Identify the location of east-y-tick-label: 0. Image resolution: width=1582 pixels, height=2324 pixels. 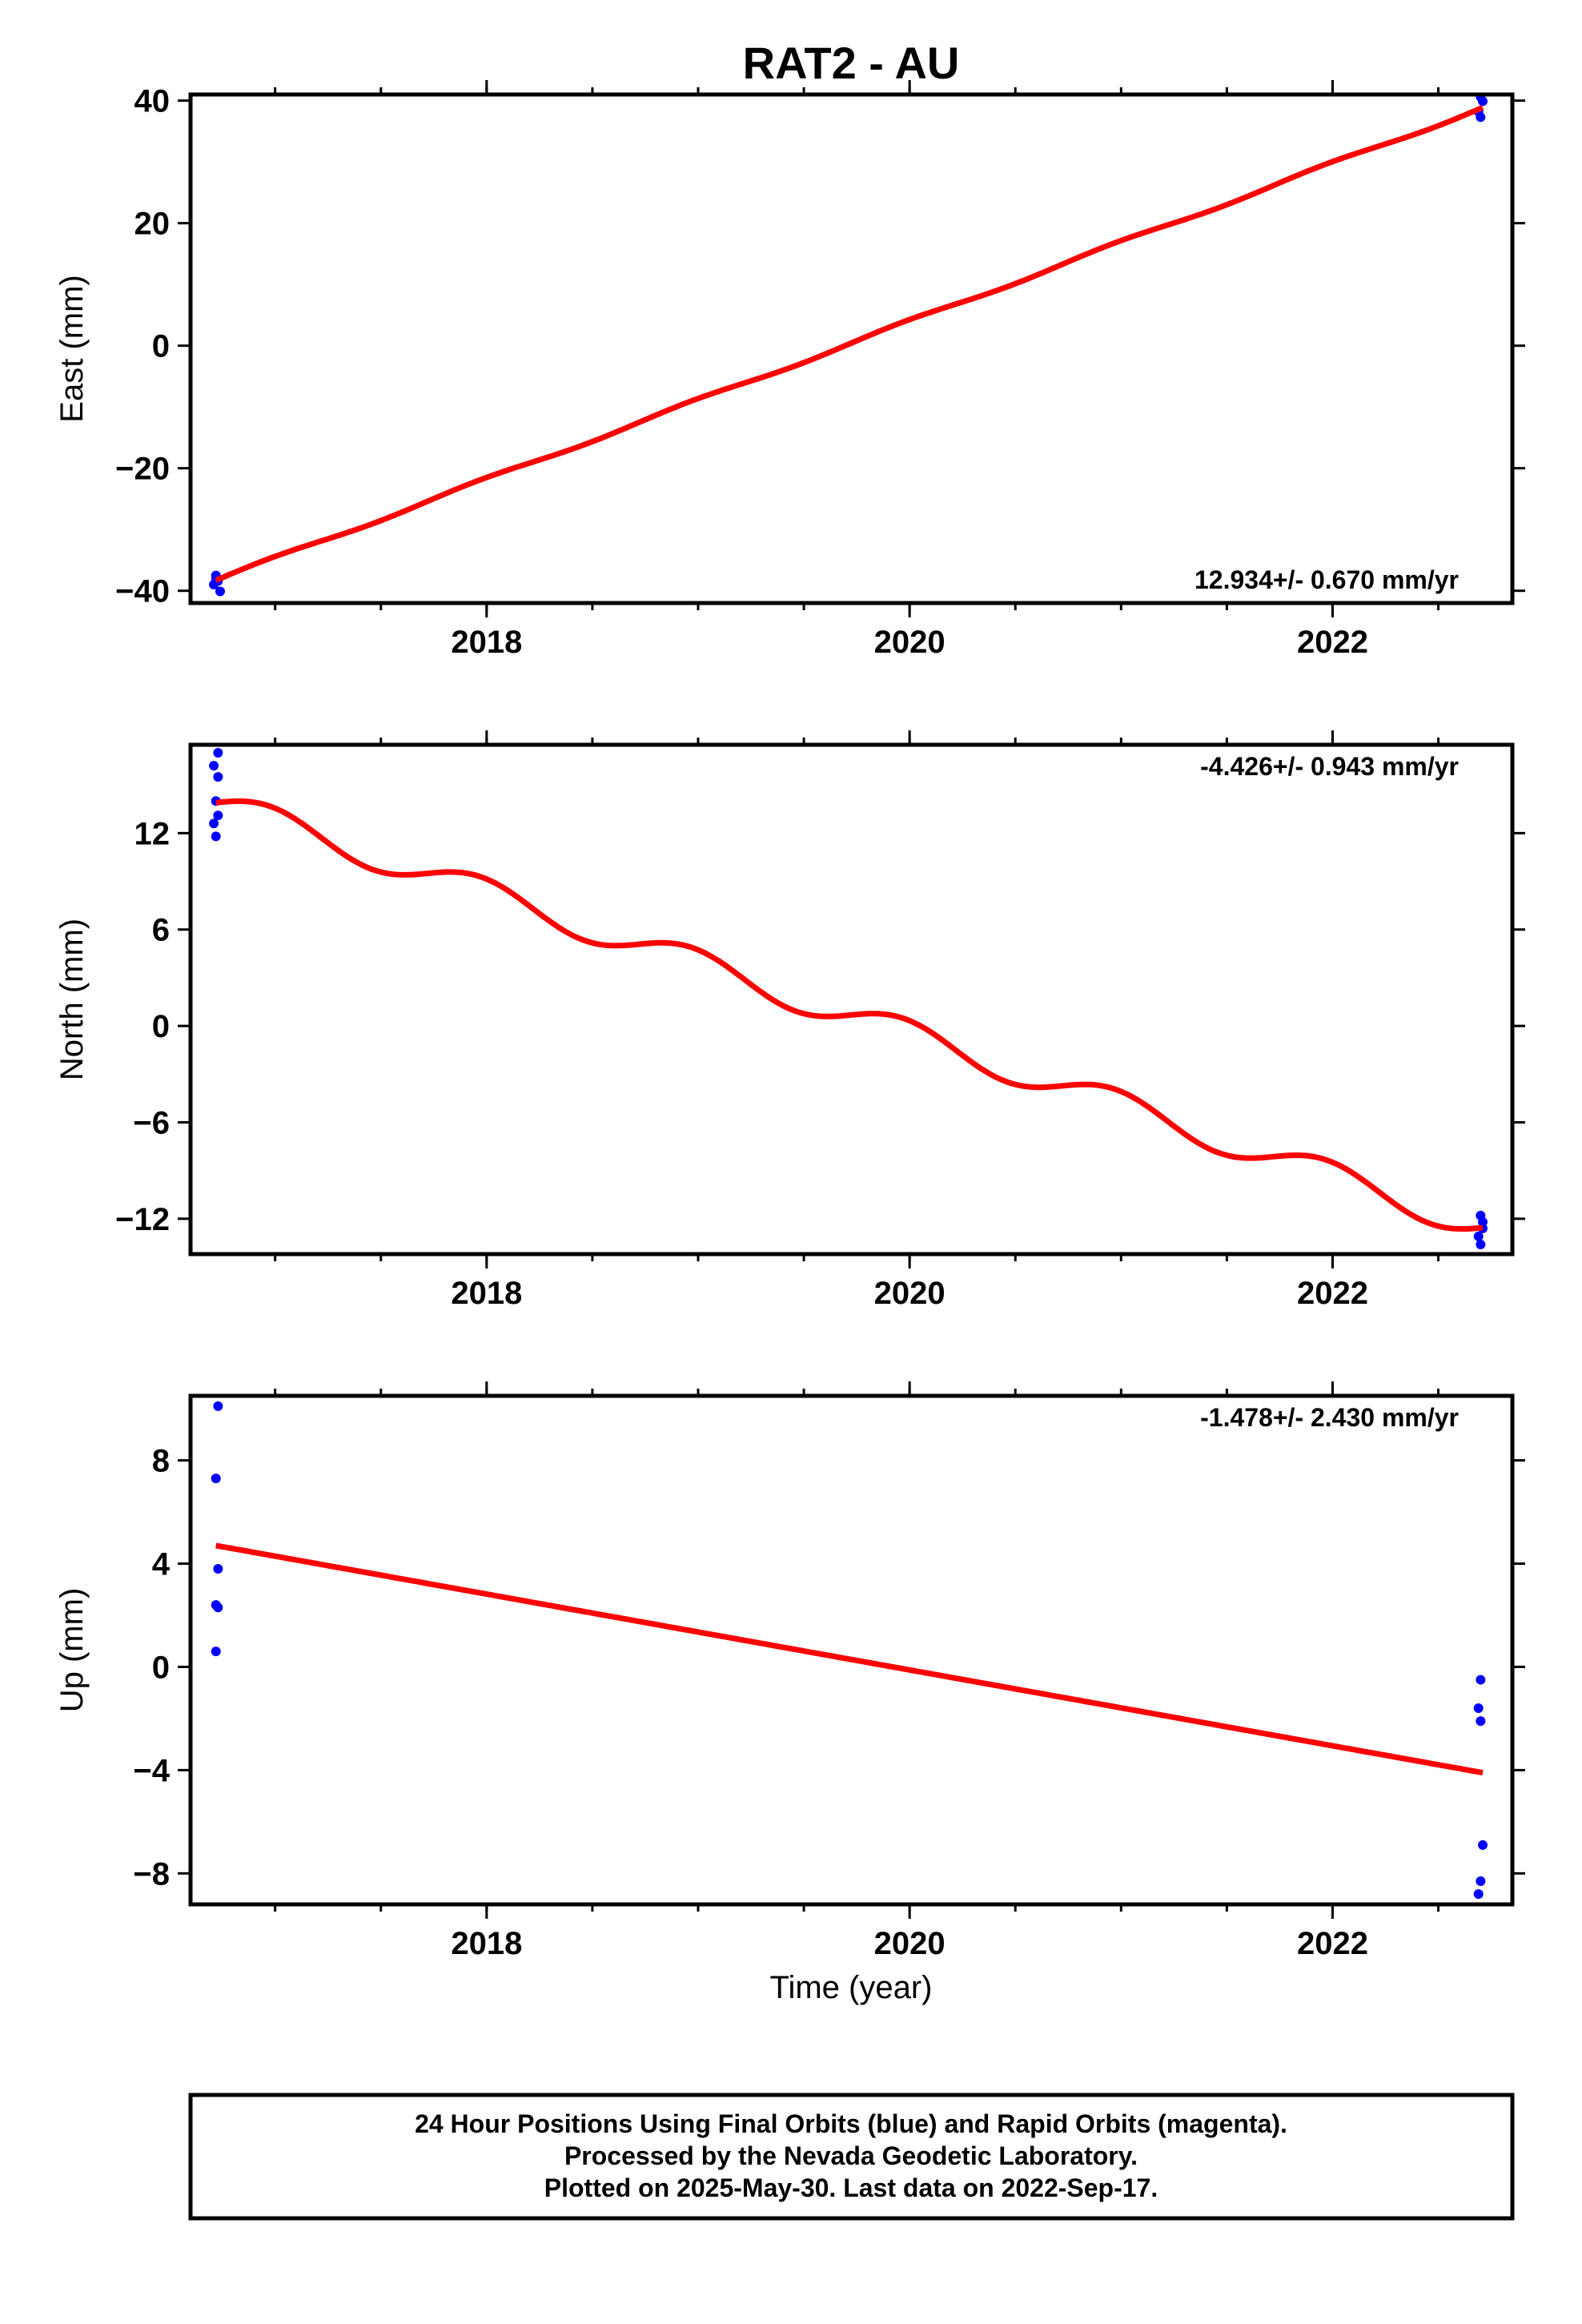
(161, 346).